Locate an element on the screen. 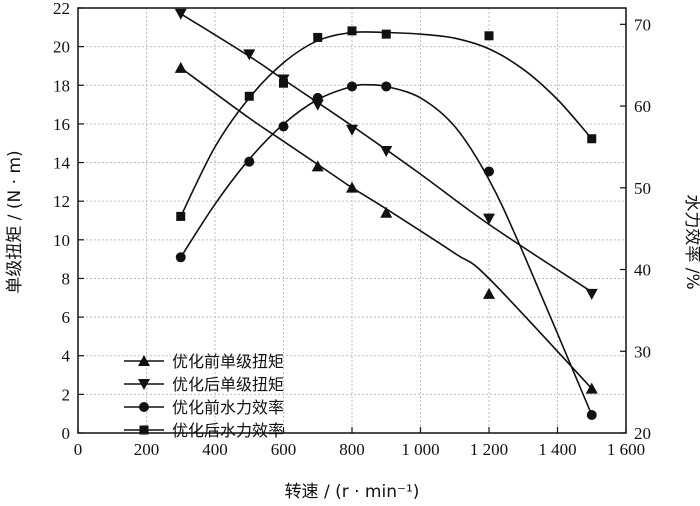  y2-tick-labels: 20 30 40 50 60 70 is located at coordinates (642, 229).